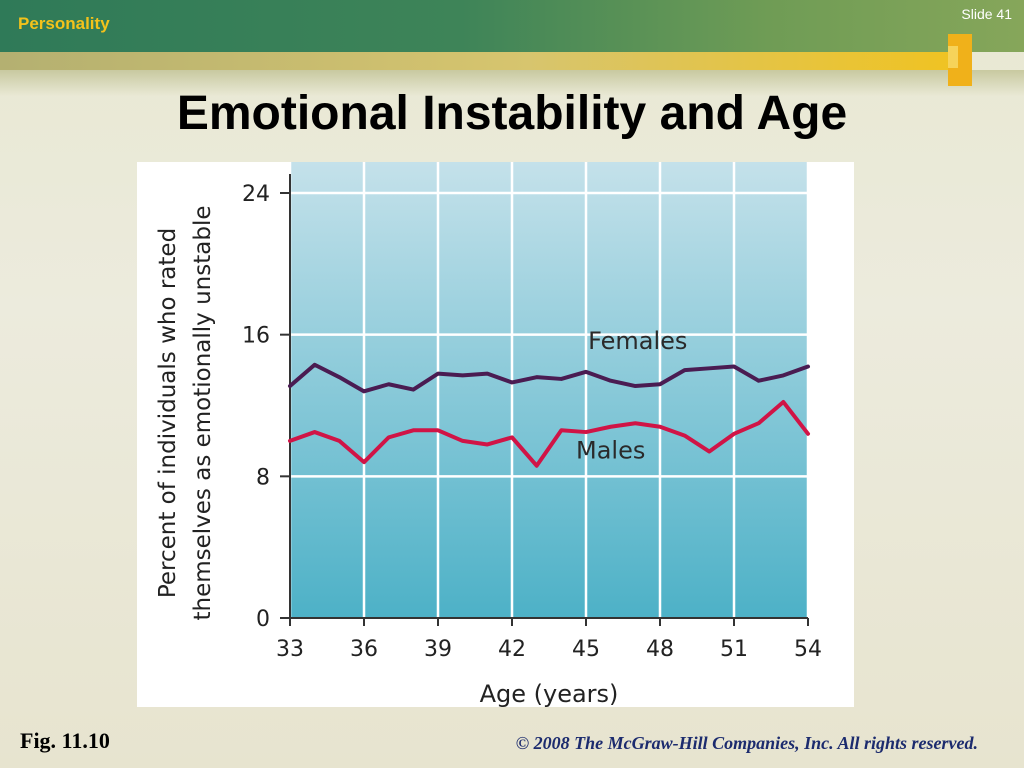 This screenshot has height=768, width=1024. Describe the element at coordinates (263, 619) in the screenshot. I see `y-tick-label: 0` at that location.